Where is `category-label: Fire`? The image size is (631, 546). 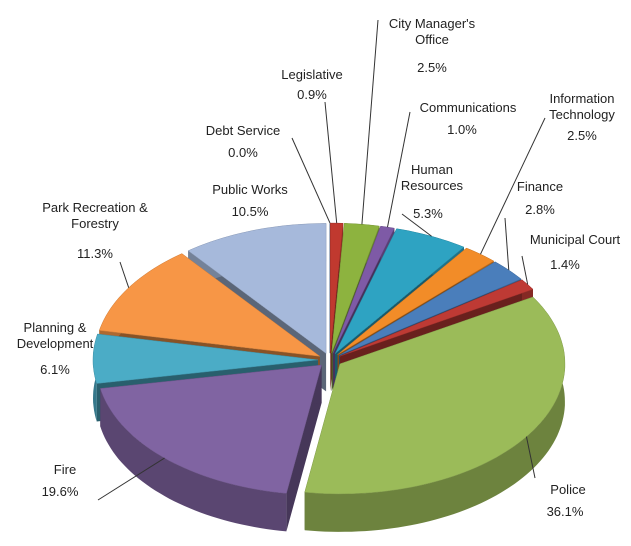
category-label: Fire is located at coordinates (65, 469).